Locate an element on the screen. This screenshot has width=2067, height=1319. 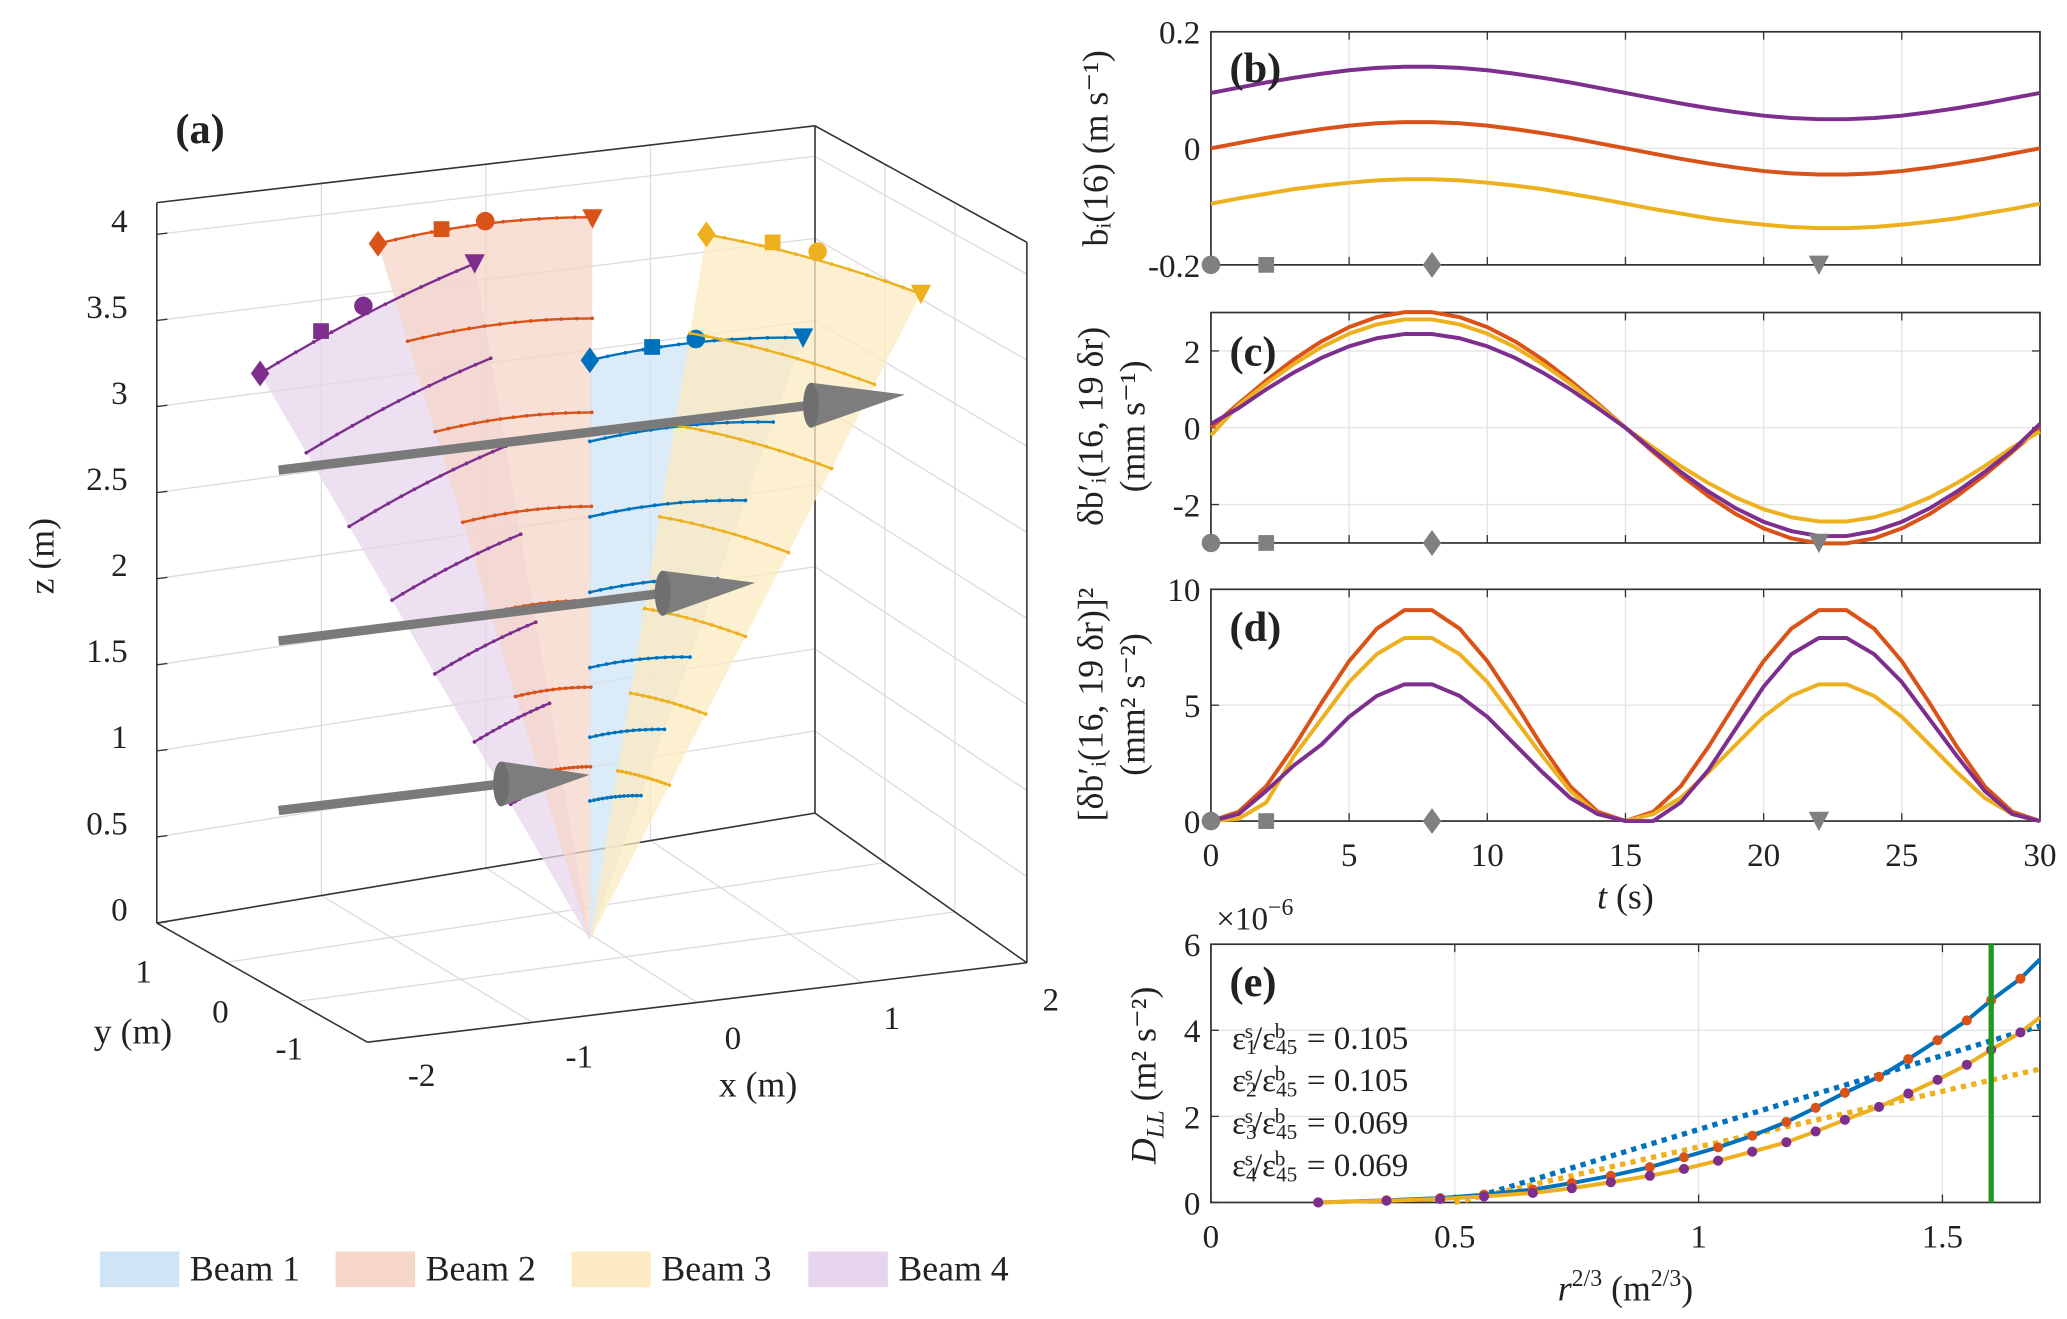
circle-marker is located at coordinates (363, 306).